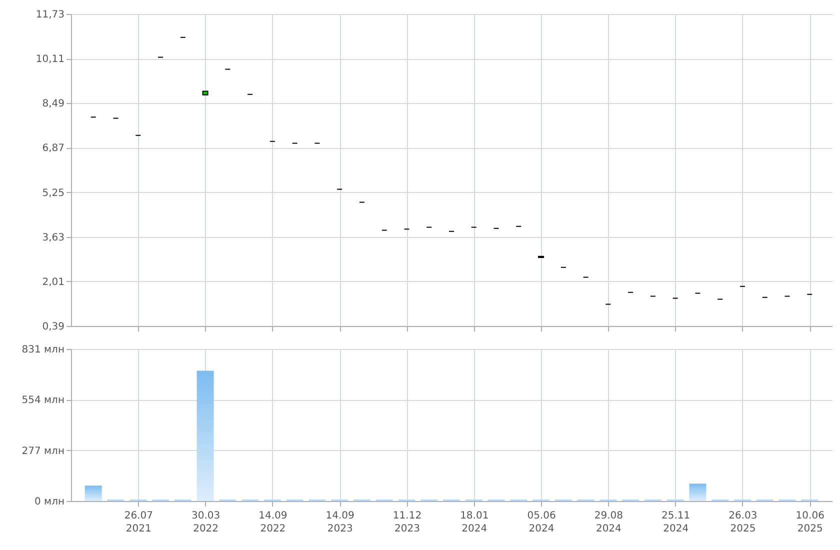 This screenshot has width=840, height=550. What do you see at coordinates (743, 522) in the screenshot?
I see `x-tick-label: 26.03 2025` at bounding box center [743, 522].